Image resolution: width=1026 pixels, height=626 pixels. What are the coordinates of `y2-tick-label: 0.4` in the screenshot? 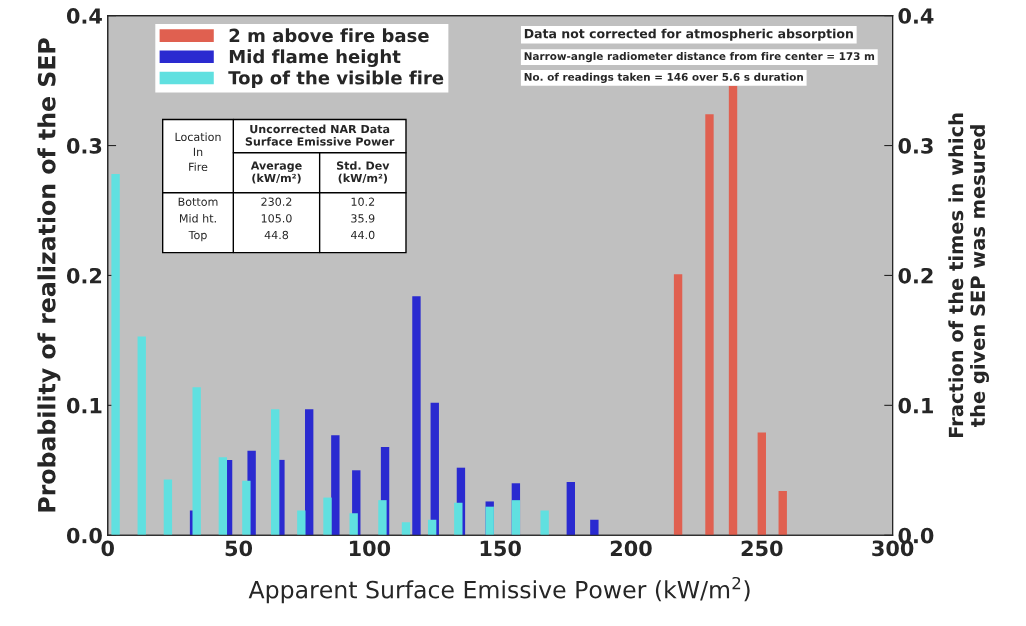 It's located at (916, 16).